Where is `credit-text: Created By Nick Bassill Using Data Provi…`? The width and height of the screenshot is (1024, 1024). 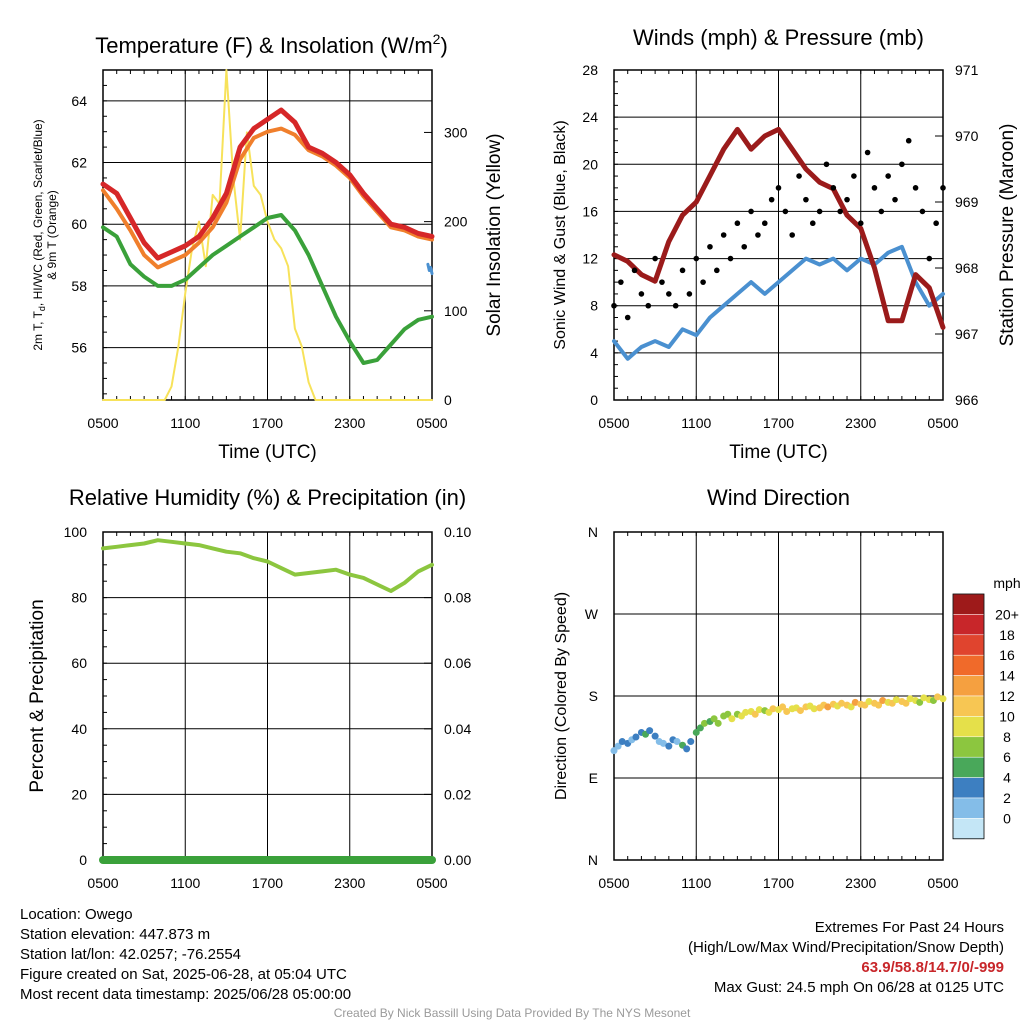
credit-text: Created By Nick Bassill Using Data Provi… is located at coordinates (512, 1013).